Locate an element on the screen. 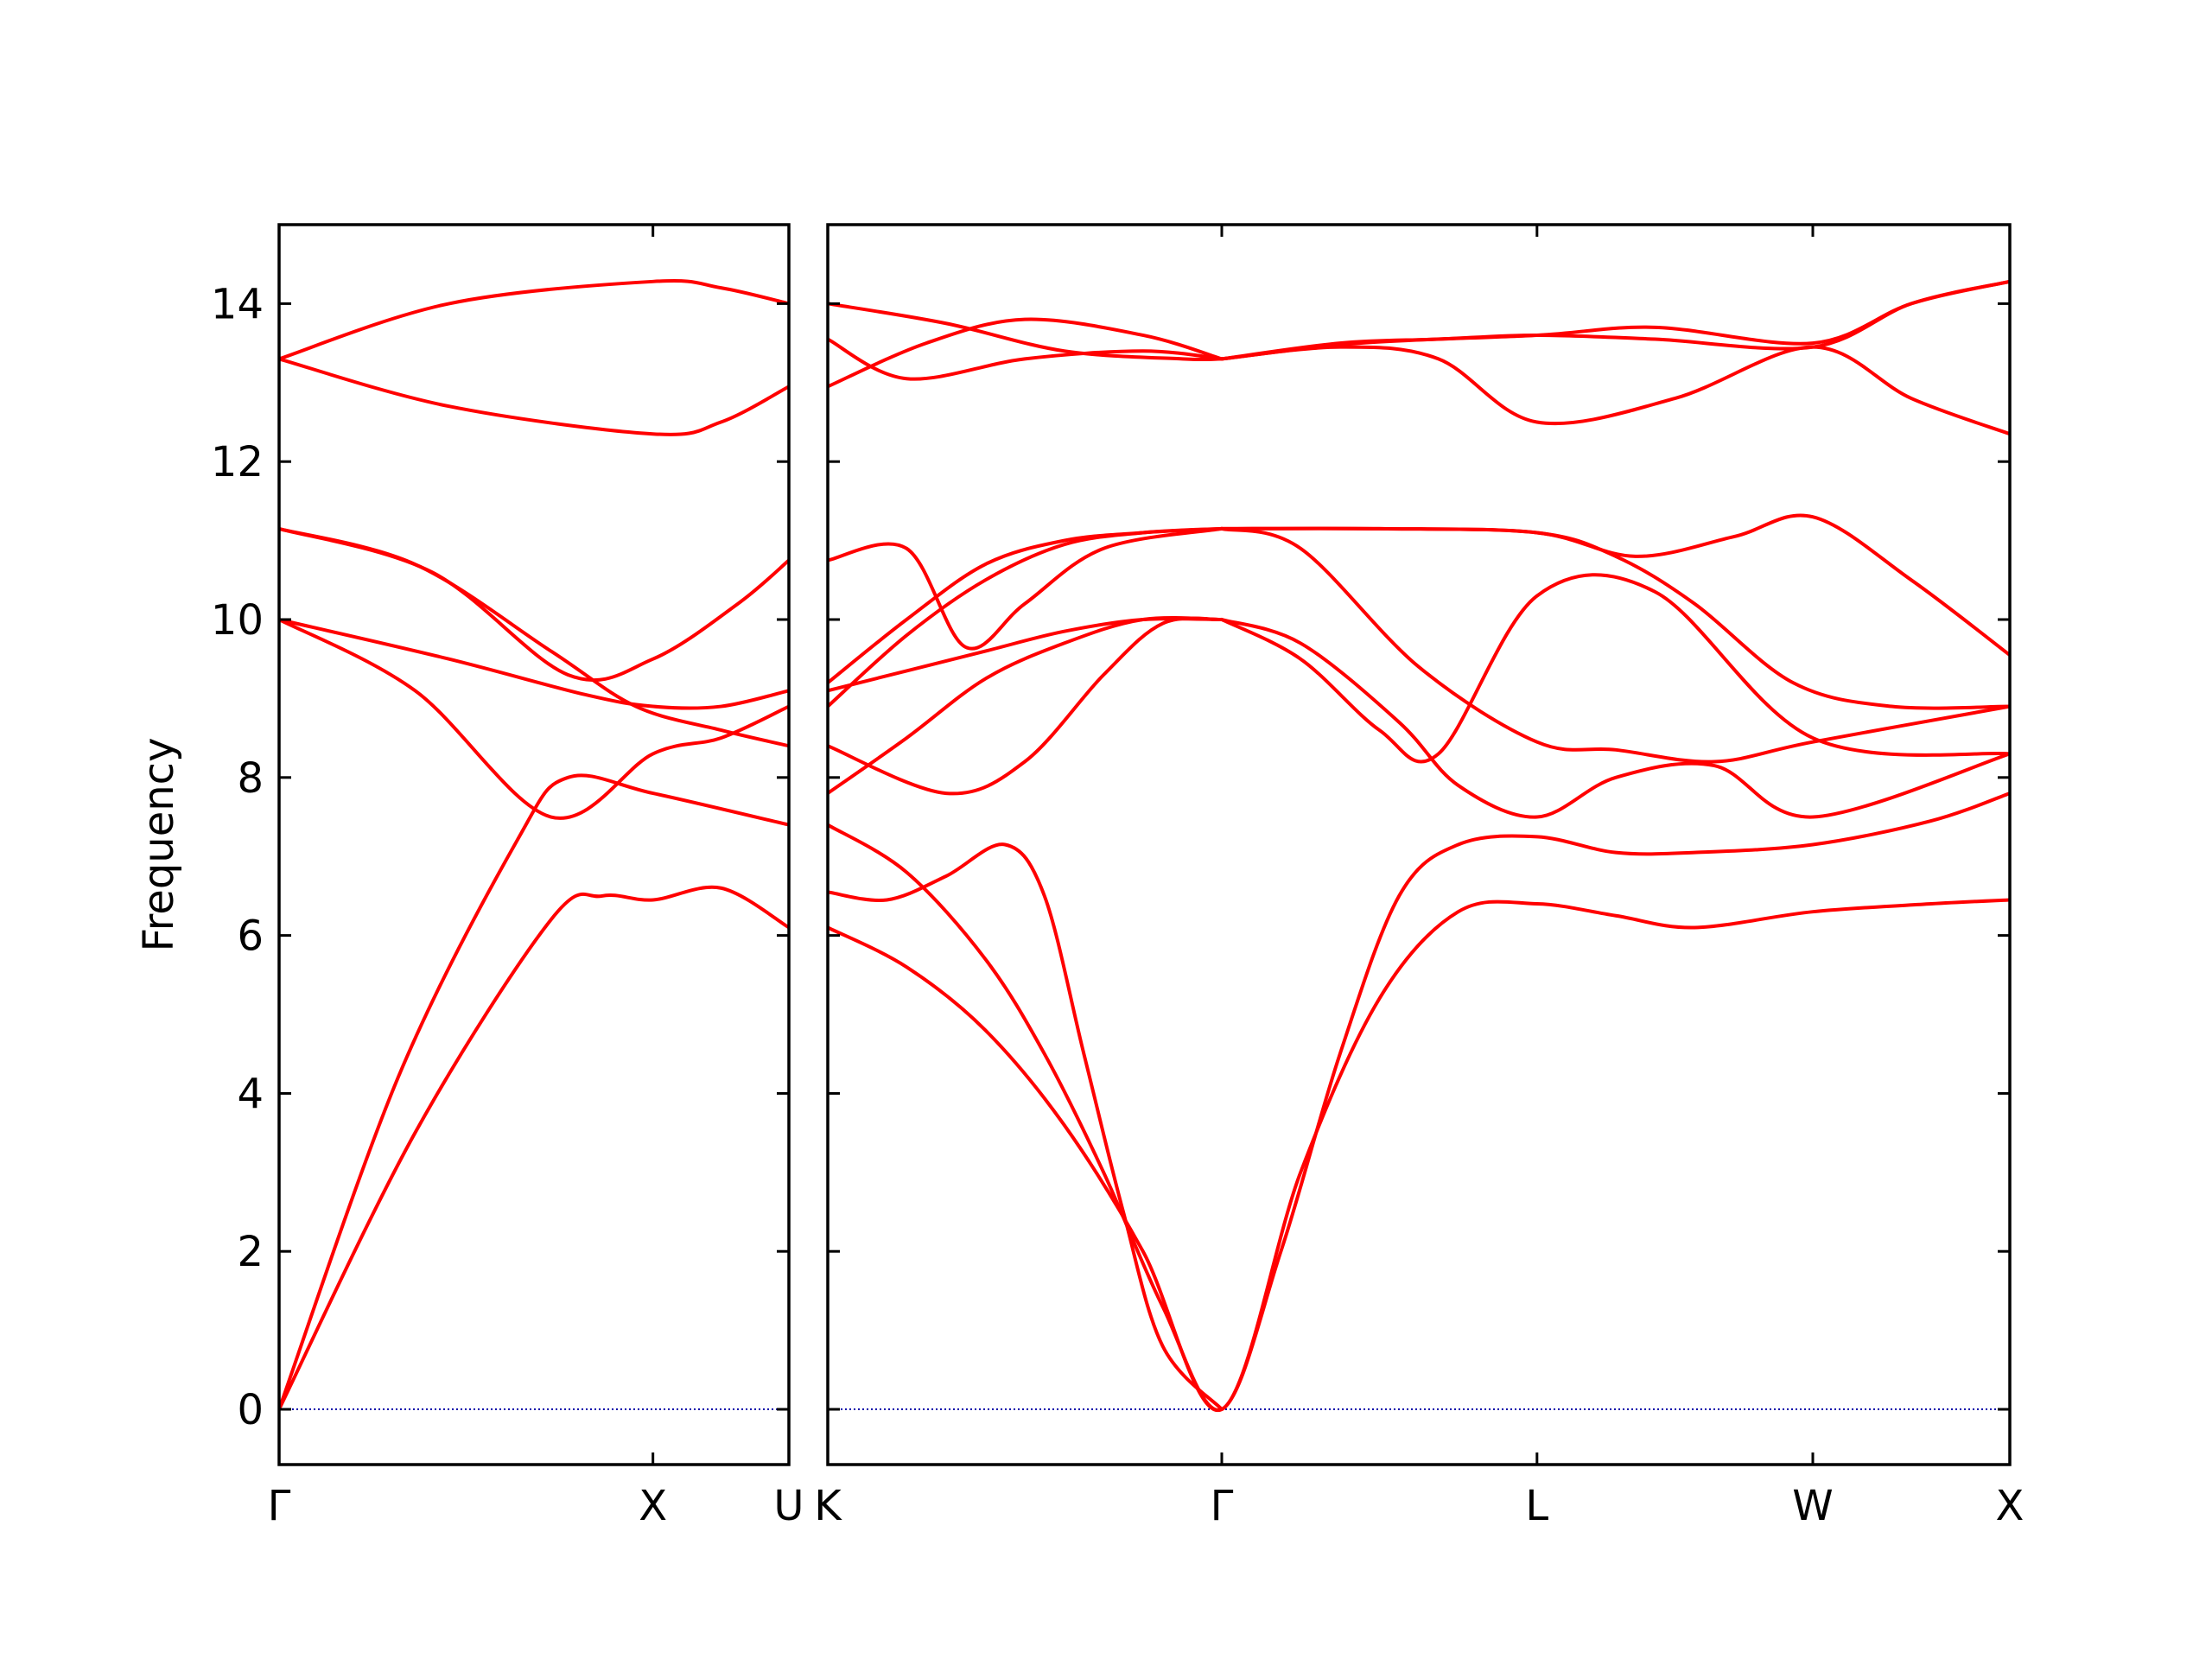 This screenshot has width=2212, height=1659. y-tick-label: 10 is located at coordinates (237, 620).